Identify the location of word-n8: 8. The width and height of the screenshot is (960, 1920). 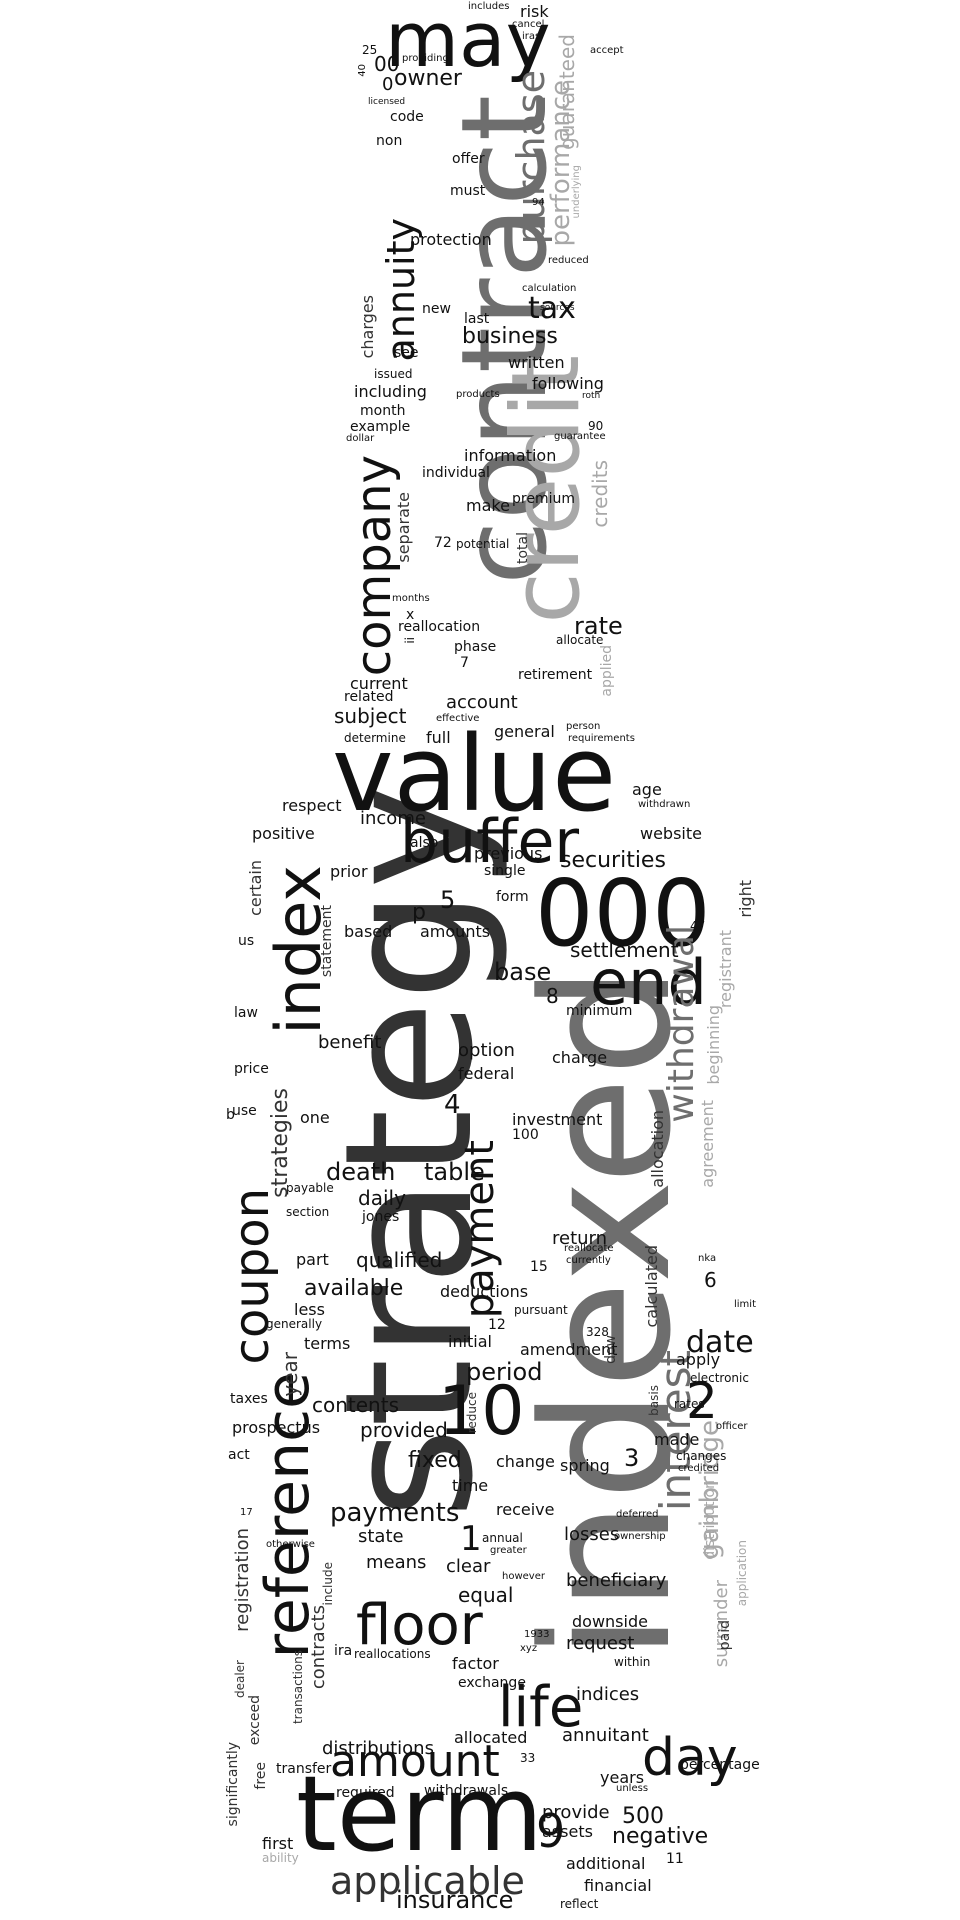
(552, 996).